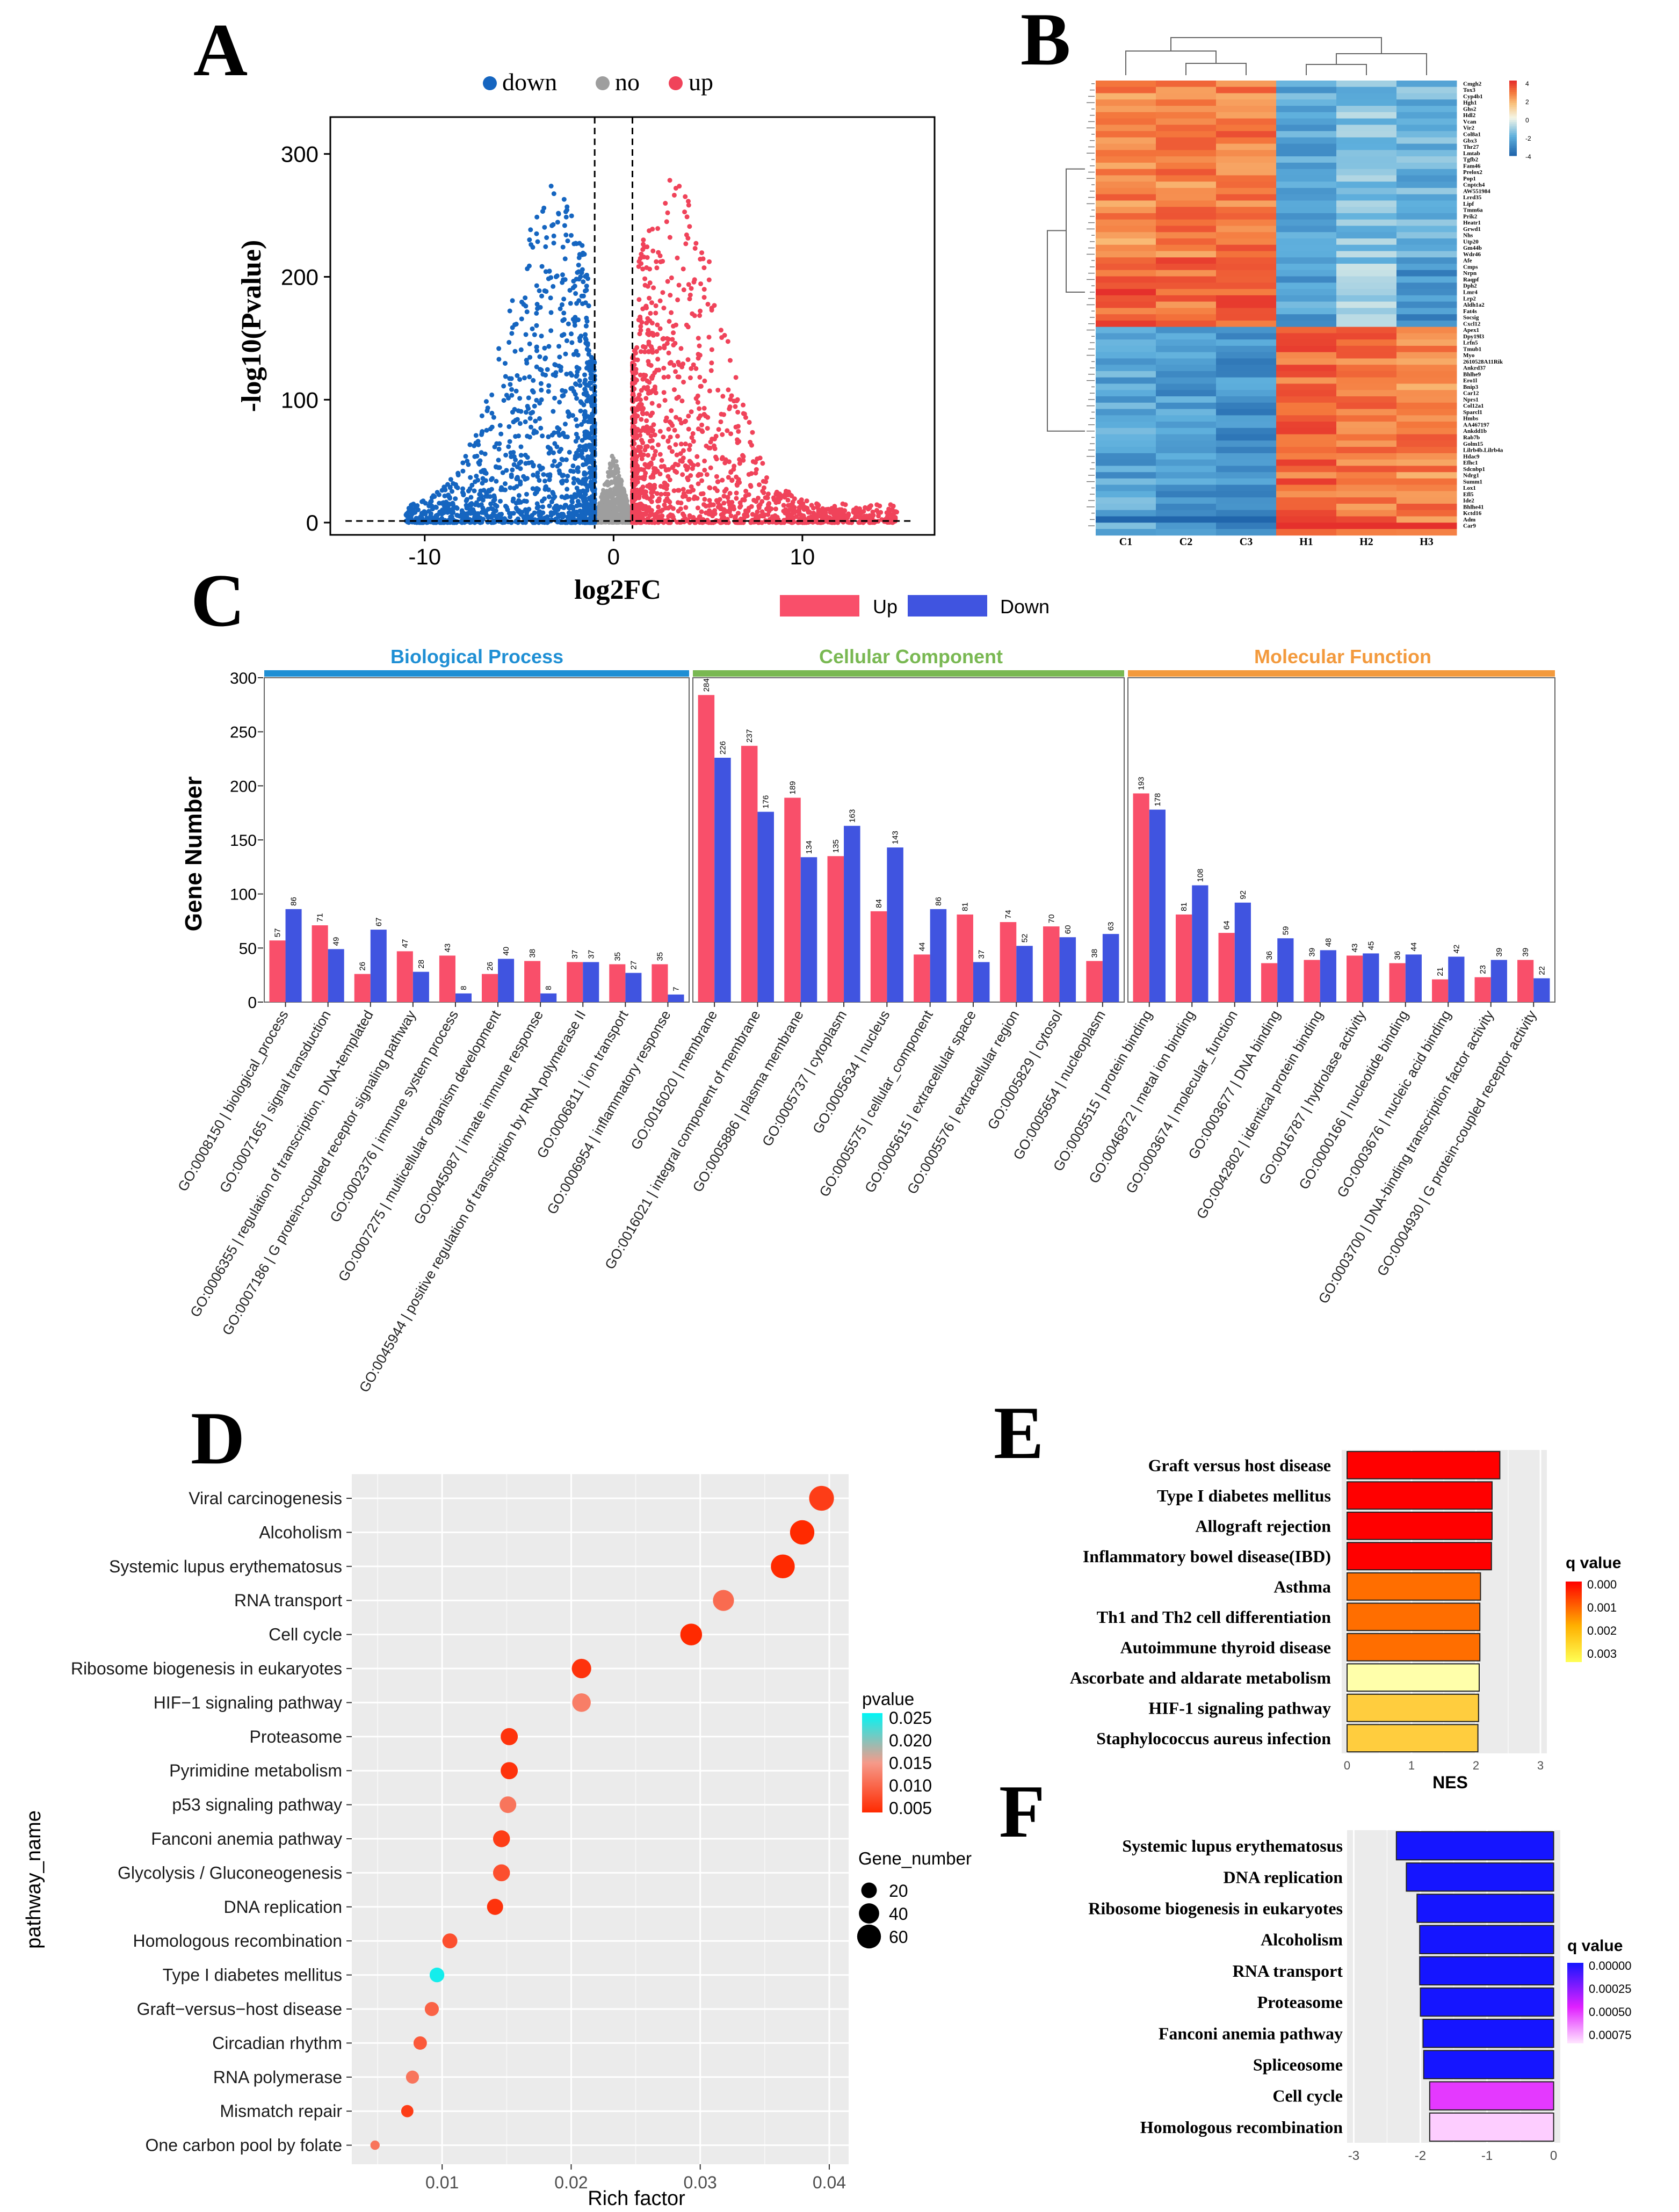  Describe the element at coordinates (253, 1003) in the screenshot. I see `y-tick-label: 0` at that location.